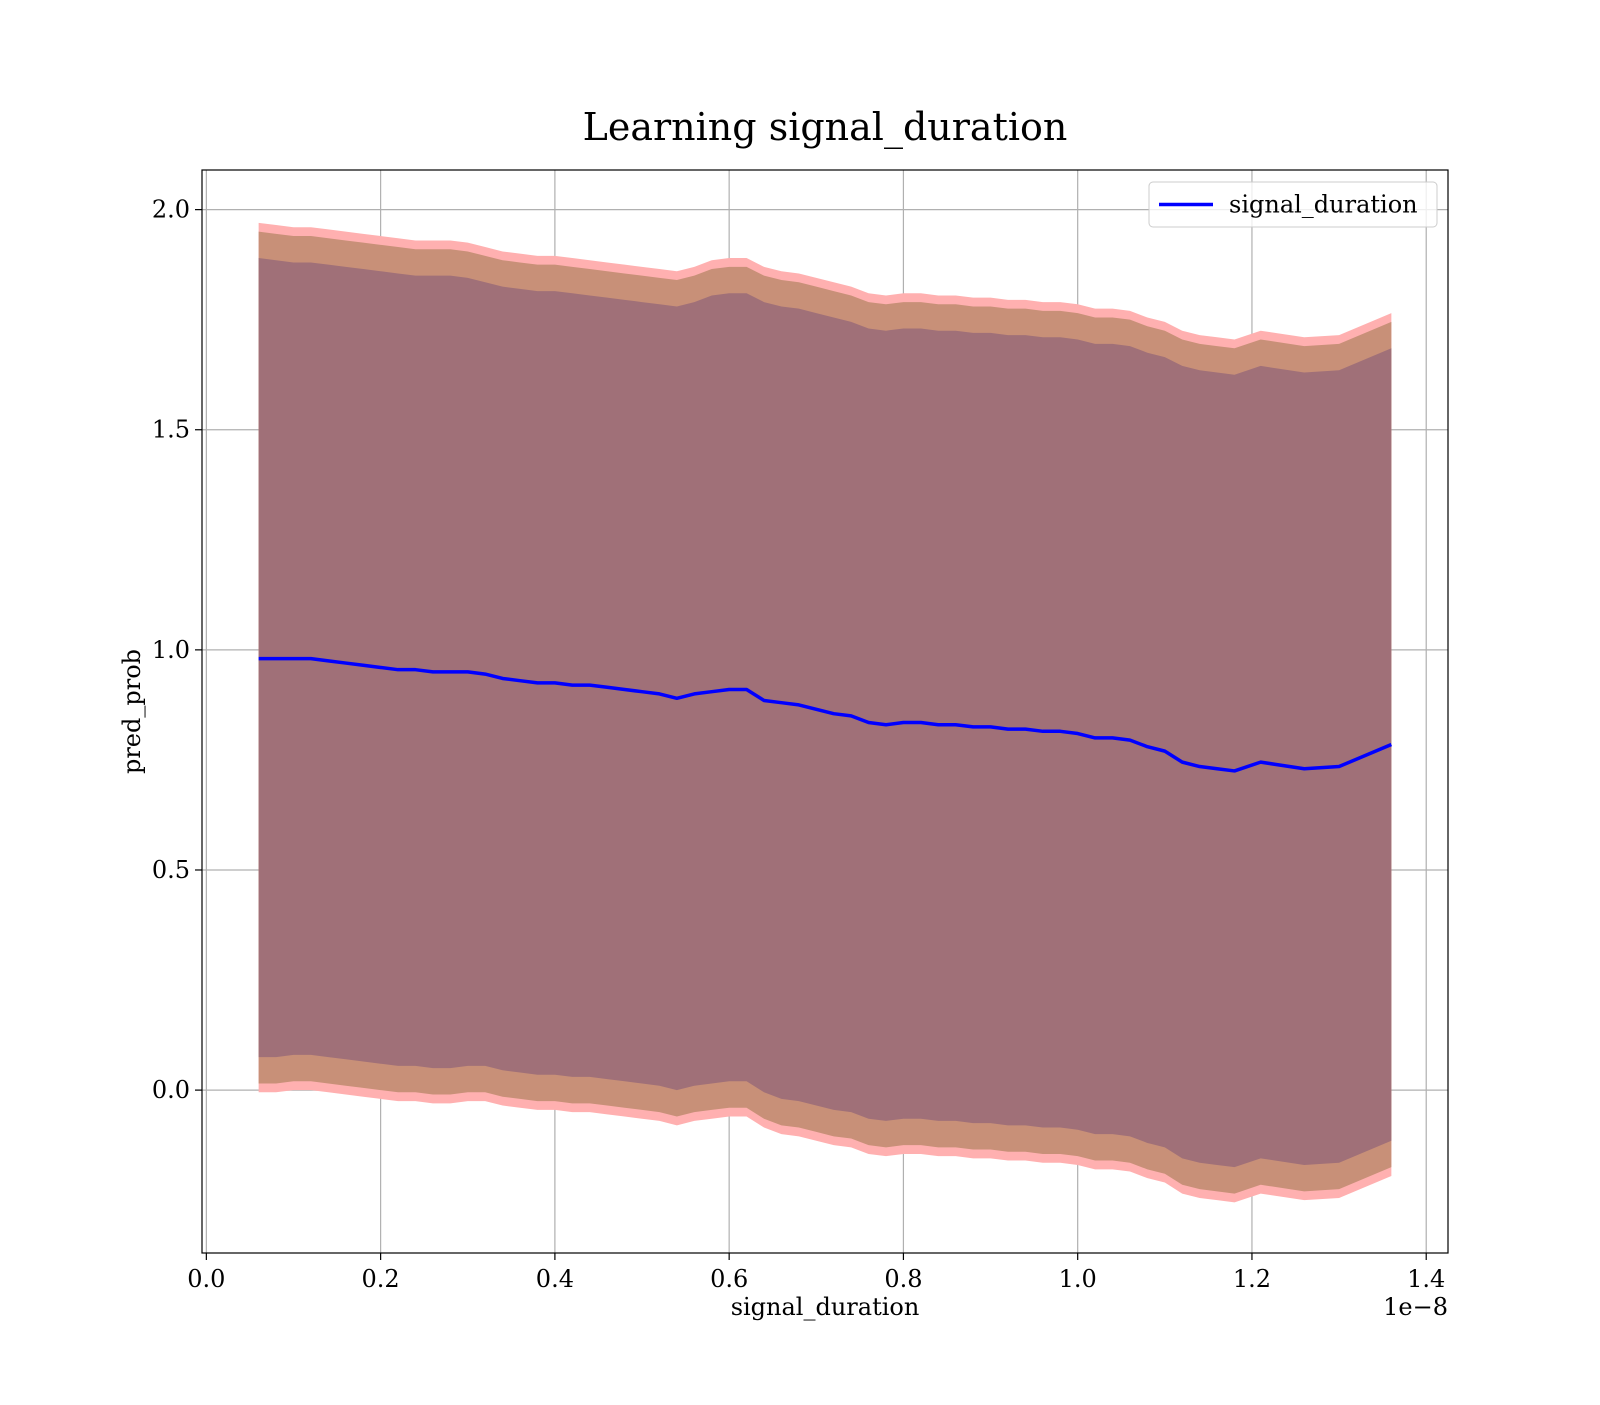 The image size is (1600, 1405). What do you see at coordinates (1323, 205) in the screenshot?
I see `legend-label-signal-duration: signal_duration` at bounding box center [1323, 205].